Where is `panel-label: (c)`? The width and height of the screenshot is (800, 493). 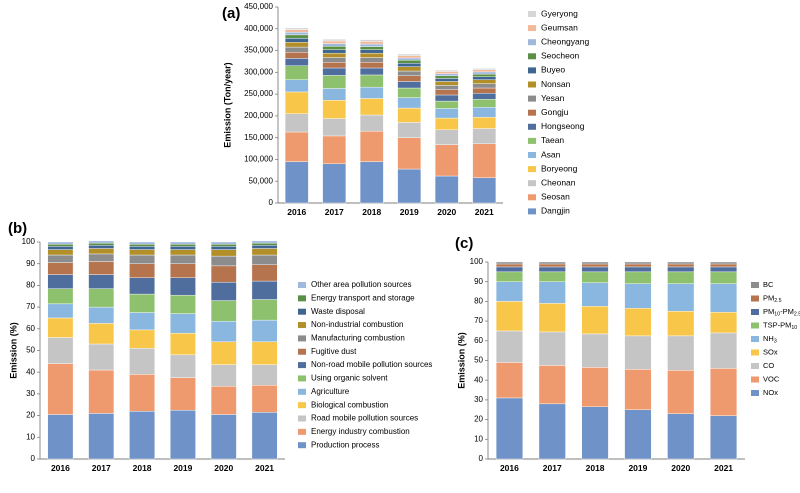
panel-label: (c) is located at coordinates (464, 243).